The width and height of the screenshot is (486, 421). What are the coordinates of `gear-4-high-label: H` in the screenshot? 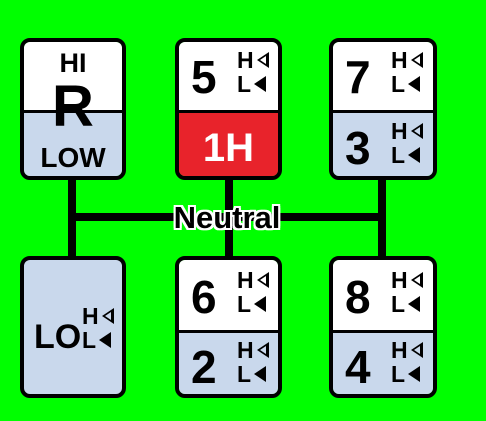 It's located at (399, 349).